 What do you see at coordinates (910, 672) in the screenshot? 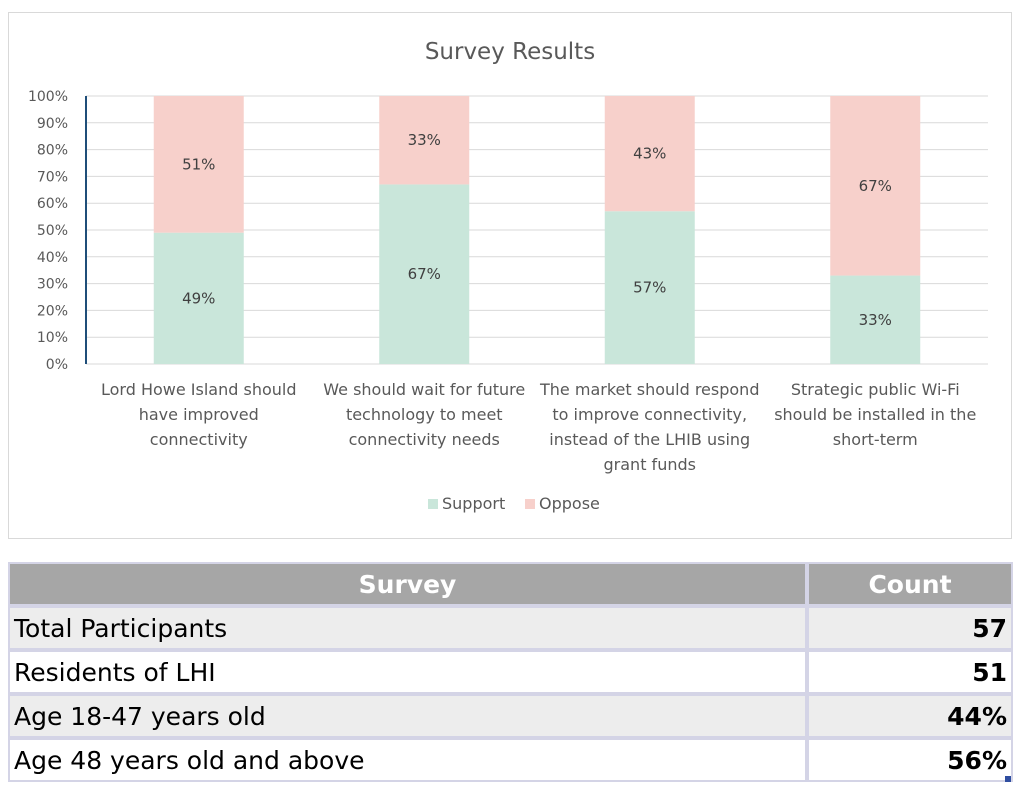
I see `row-value: 51` at bounding box center [910, 672].